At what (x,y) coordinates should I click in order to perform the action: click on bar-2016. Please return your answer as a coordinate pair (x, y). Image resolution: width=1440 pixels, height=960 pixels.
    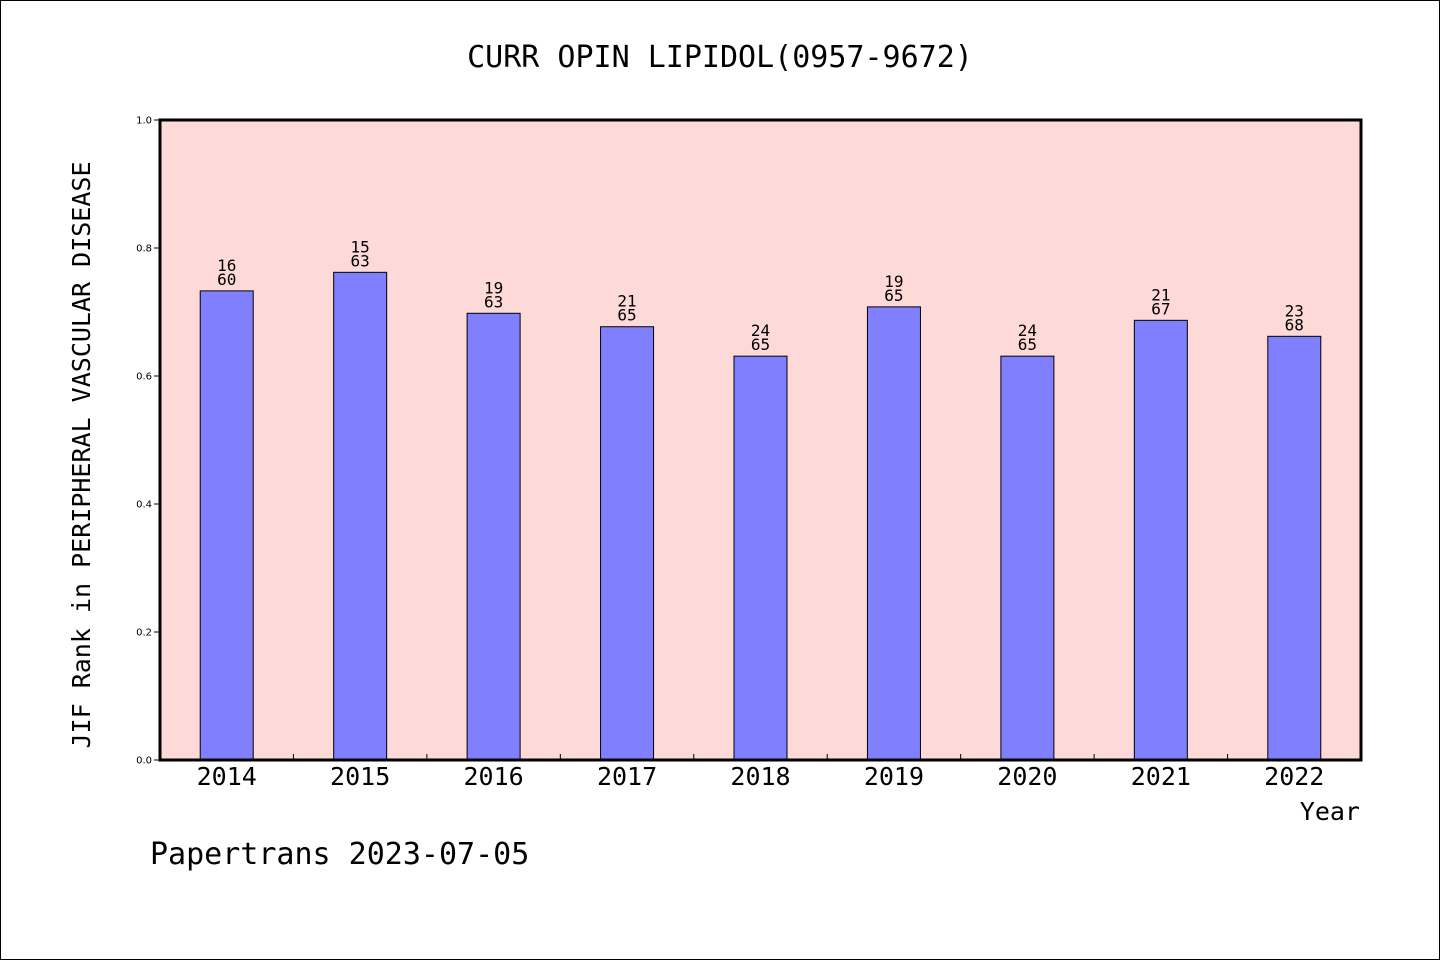
    Looking at the image, I should click on (493, 536).